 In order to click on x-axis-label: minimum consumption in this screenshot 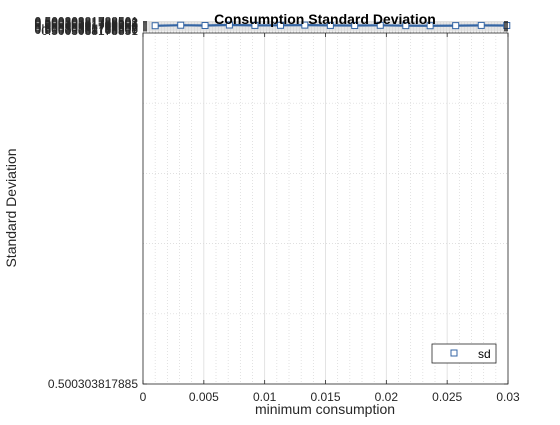, I will do `click(325, 409)`.